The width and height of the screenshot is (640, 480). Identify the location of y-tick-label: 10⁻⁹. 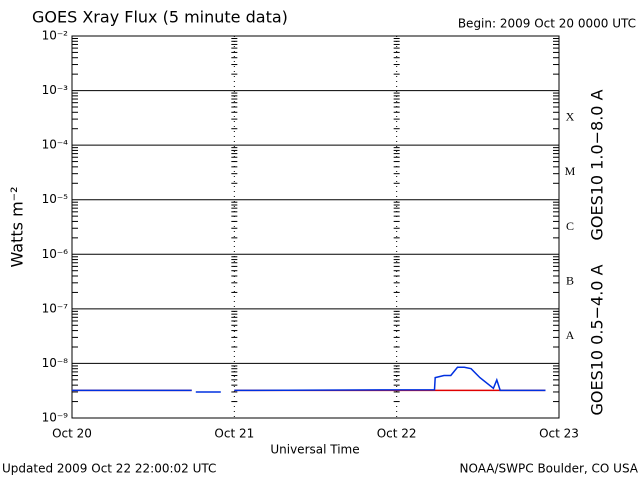
(55, 418).